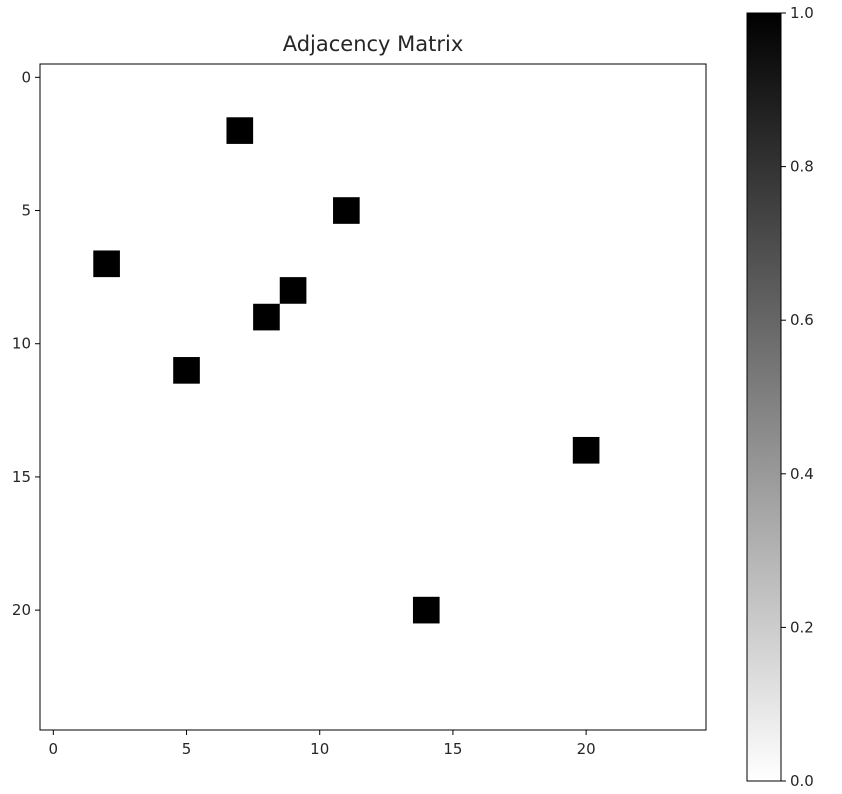 The height and width of the screenshot is (794, 842). What do you see at coordinates (802, 627) in the screenshot?
I see `colorbar-tick-label-0.2: 0.2` at bounding box center [802, 627].